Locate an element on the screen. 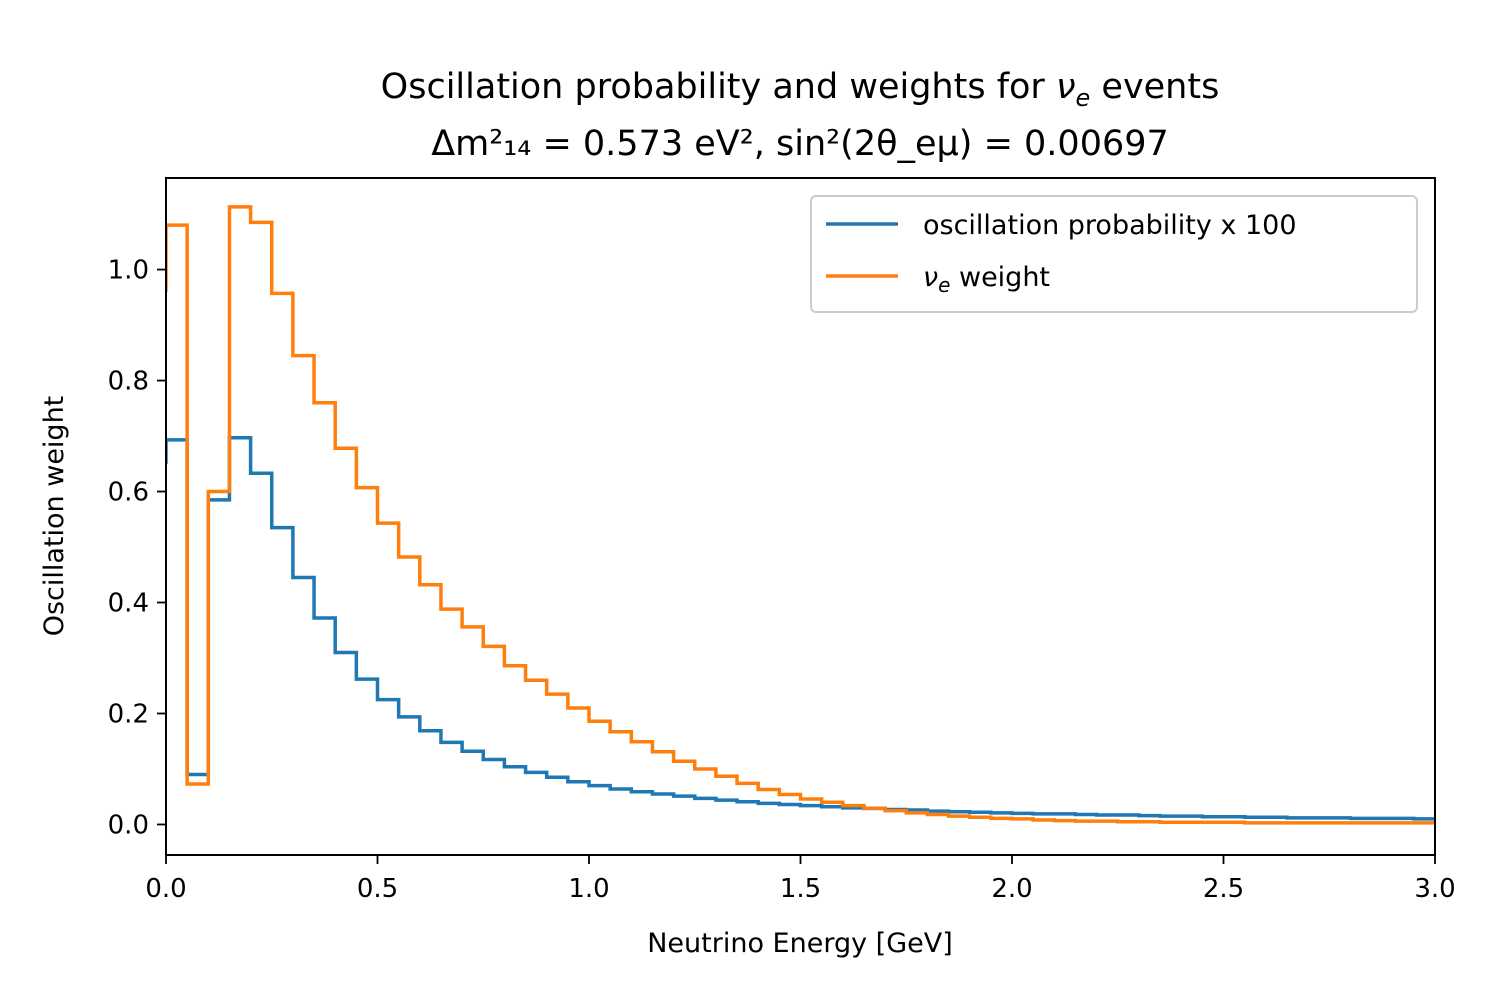  legend-nu-symbol: ν is located at coordinates (930, 277).